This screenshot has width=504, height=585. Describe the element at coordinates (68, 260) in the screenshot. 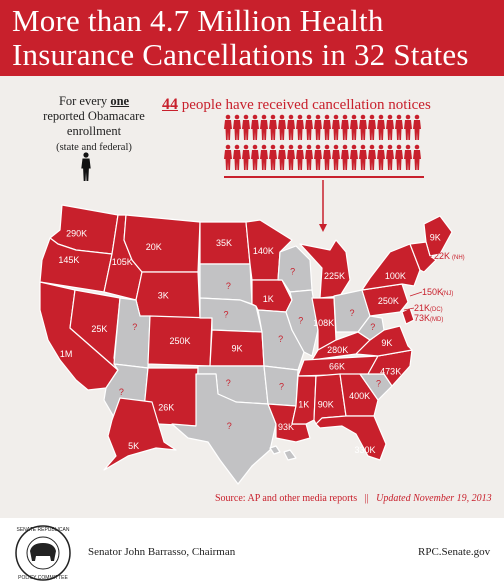

I see `state-label-or: 145K` at that location.